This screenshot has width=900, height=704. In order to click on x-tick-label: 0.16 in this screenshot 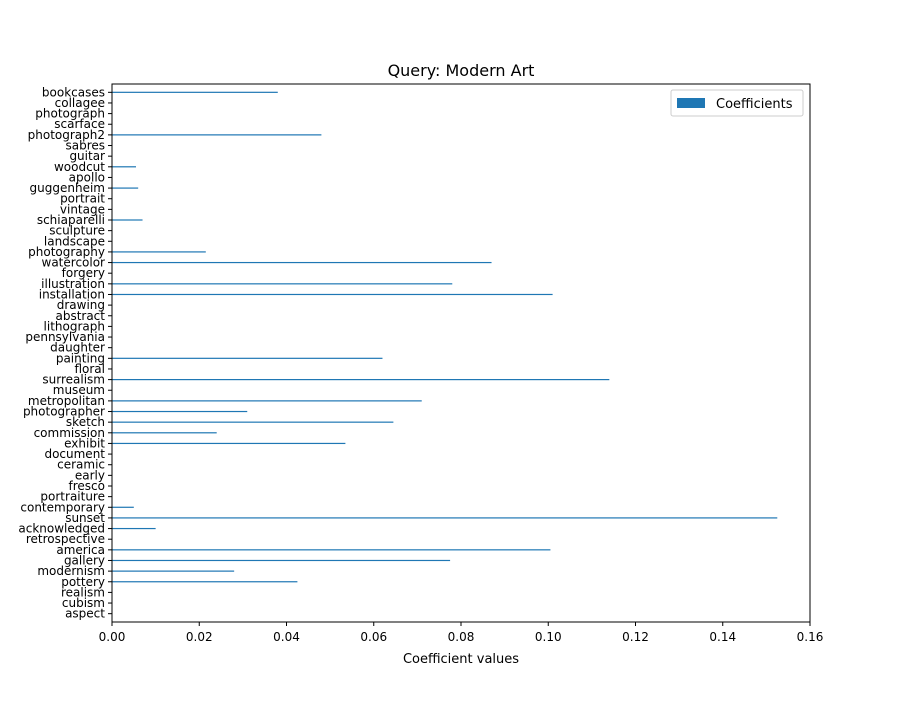, I will do `click(810, 637)`.